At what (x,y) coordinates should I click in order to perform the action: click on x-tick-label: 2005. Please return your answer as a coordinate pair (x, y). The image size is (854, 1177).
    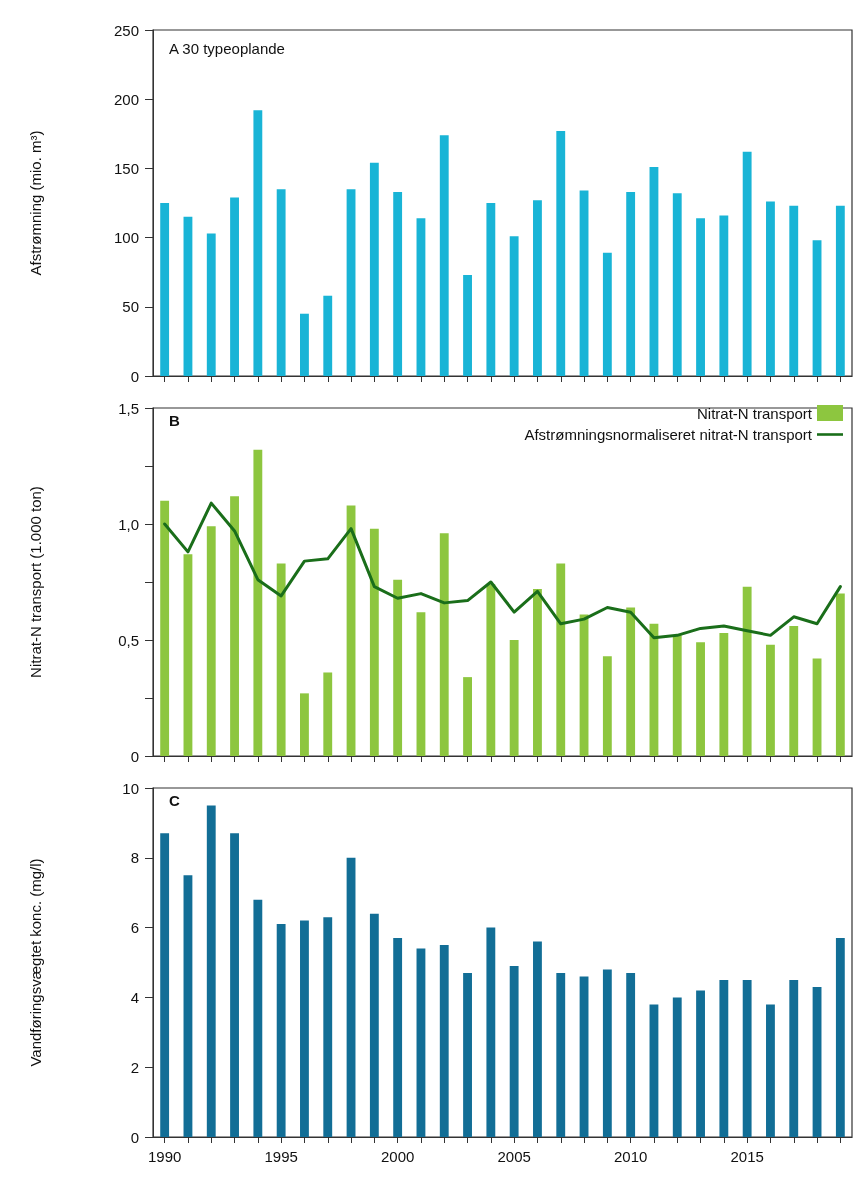
    Looking at the image, I should click on (514, 1156).